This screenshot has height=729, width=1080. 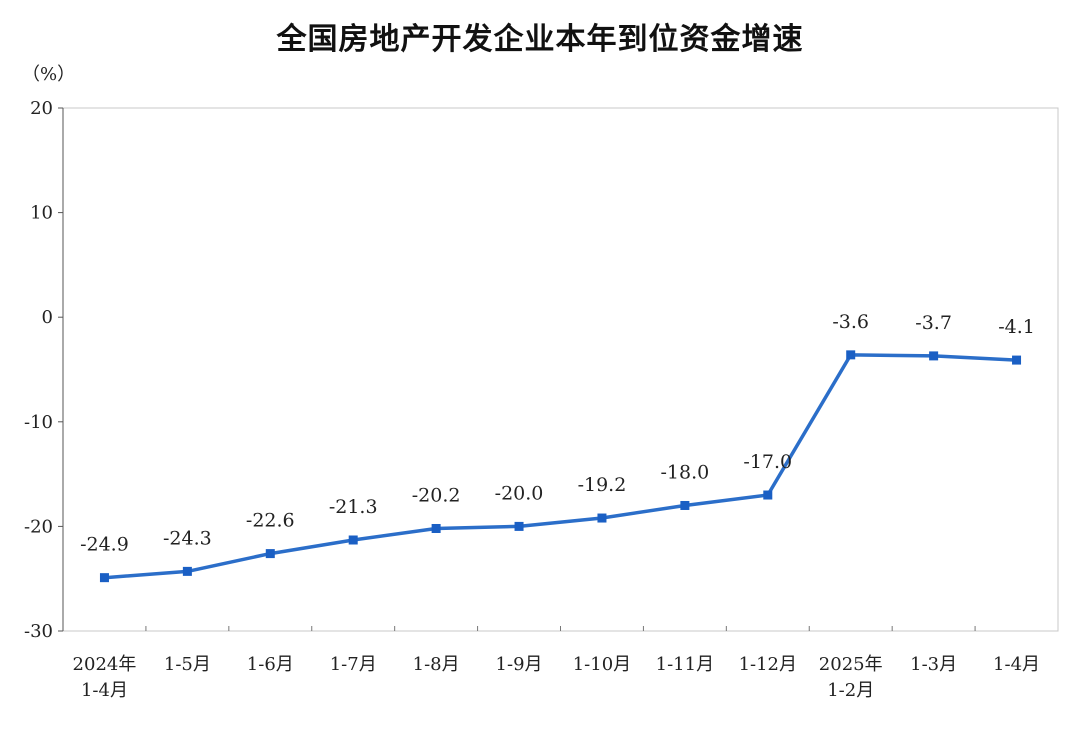 I want to click on x-tick-label: 1-11月, so click(x=685, y=664).